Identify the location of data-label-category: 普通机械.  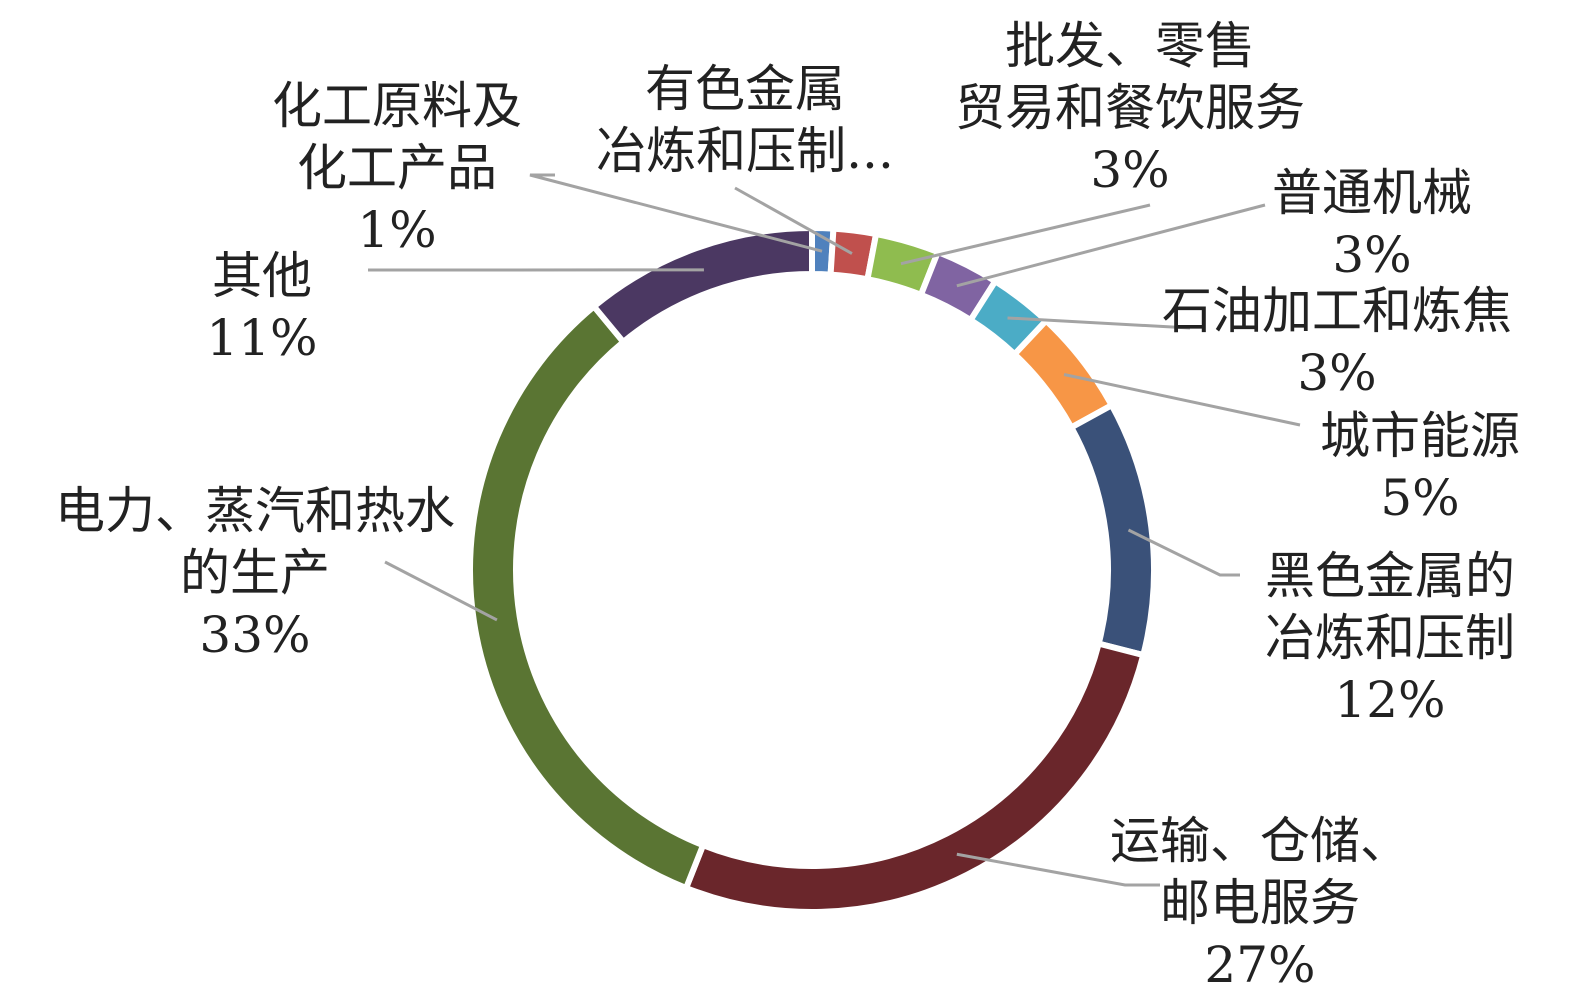
(1372, 193).